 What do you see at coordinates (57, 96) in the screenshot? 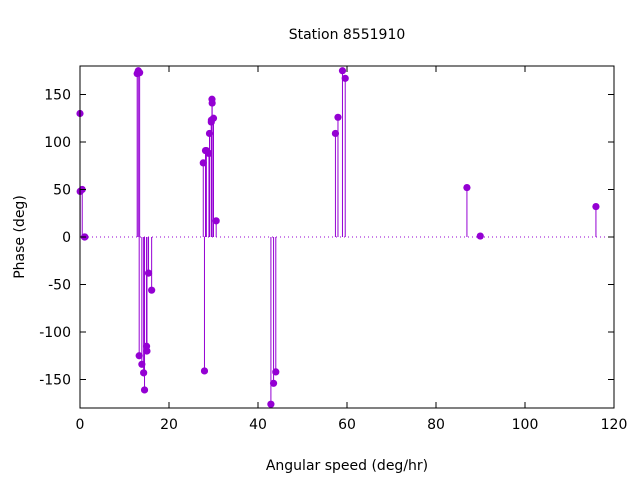
I see `y-tick-label: 150` at bounding box center [57, 96].